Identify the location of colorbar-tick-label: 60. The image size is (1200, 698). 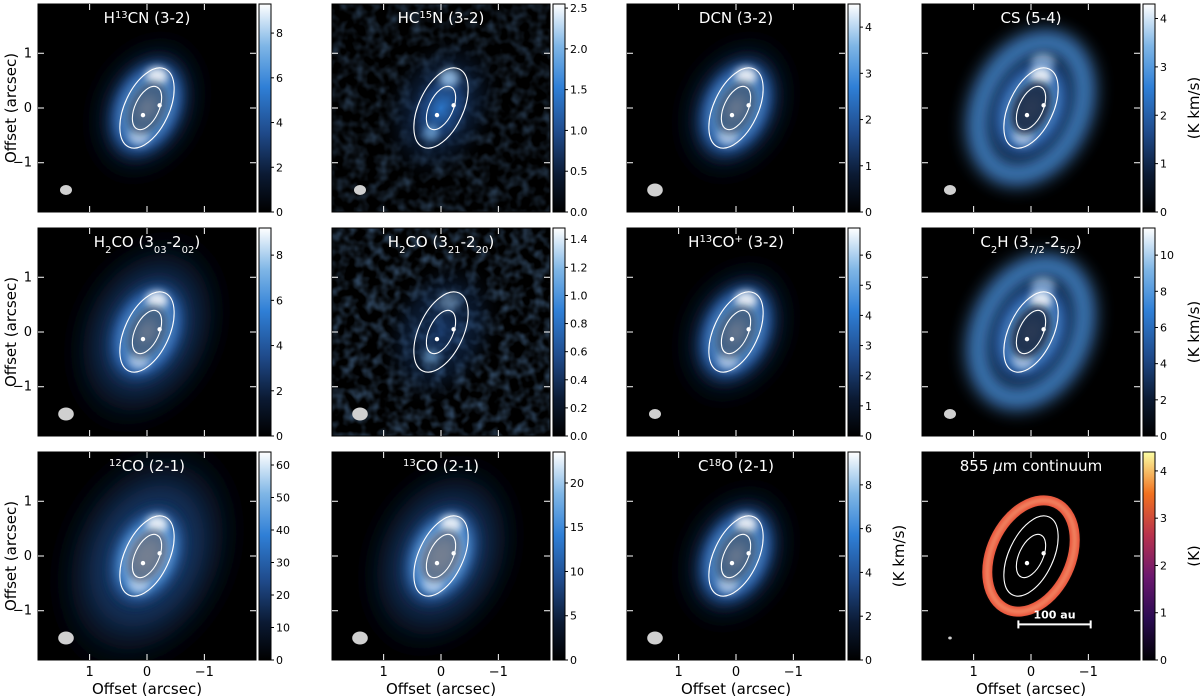
(283, 465).